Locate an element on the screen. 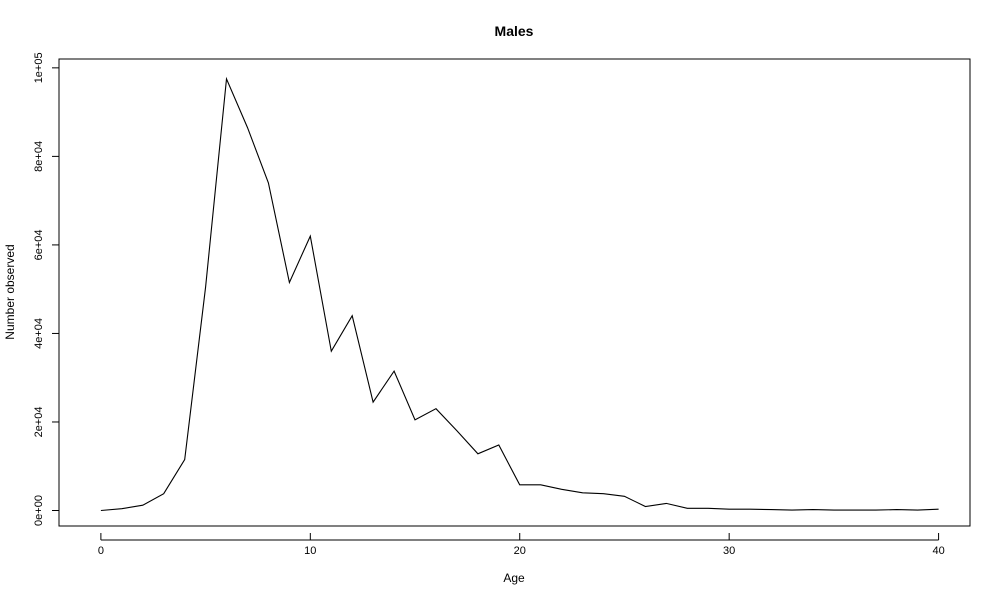  x-axis: 0 10 20 30 40 is located at coordinates (521, 545).